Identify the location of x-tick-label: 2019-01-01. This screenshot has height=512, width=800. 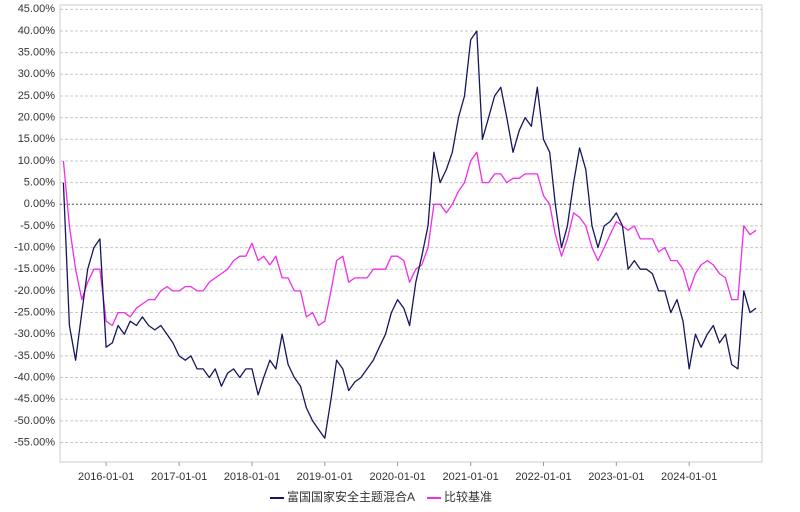
(325, 477).